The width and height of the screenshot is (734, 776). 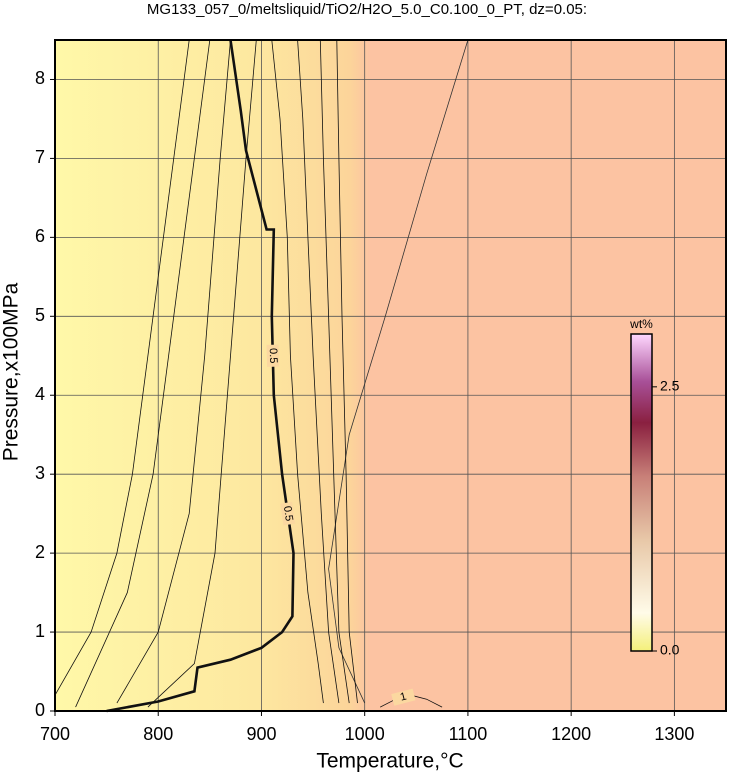 What do you see at coordinates (670, 386) in the screenshot?
I see `colorbar-tick-label: 2.5` at bounding box center [670, 386].